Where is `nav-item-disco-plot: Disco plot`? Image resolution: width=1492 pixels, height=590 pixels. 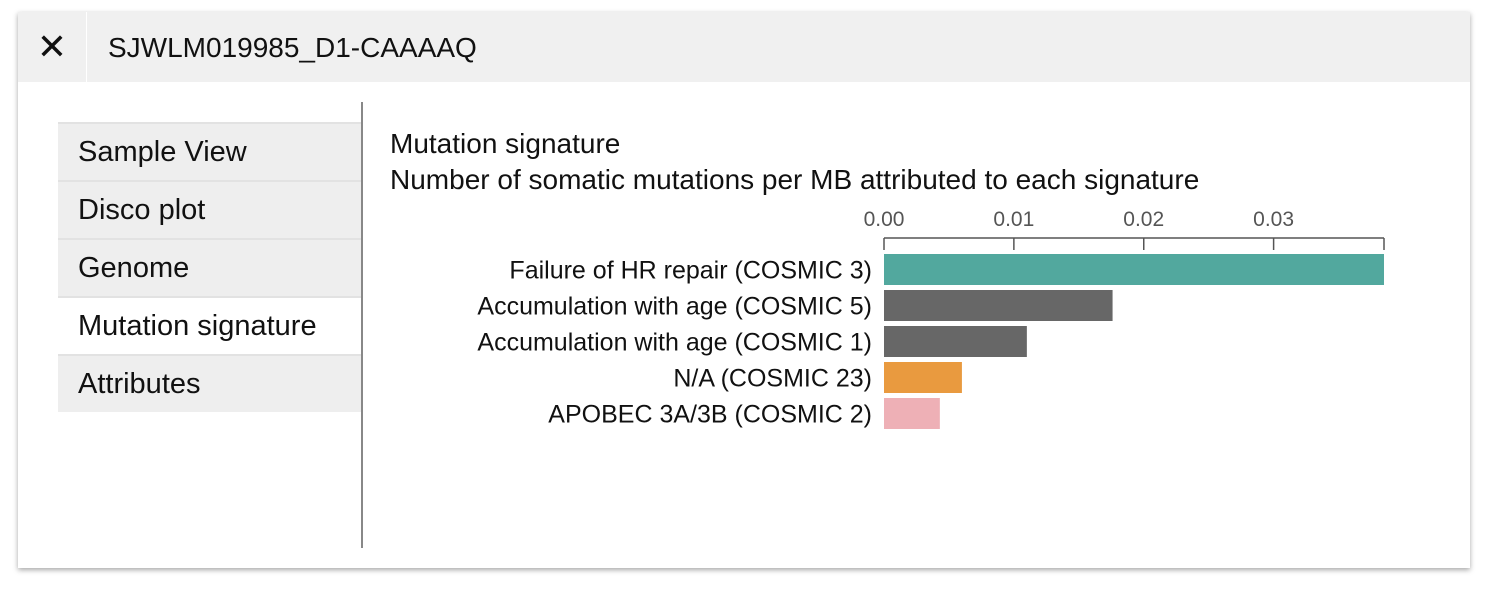
nav-item-disco-plot: Disco plot is located at coordinates (209, 209).